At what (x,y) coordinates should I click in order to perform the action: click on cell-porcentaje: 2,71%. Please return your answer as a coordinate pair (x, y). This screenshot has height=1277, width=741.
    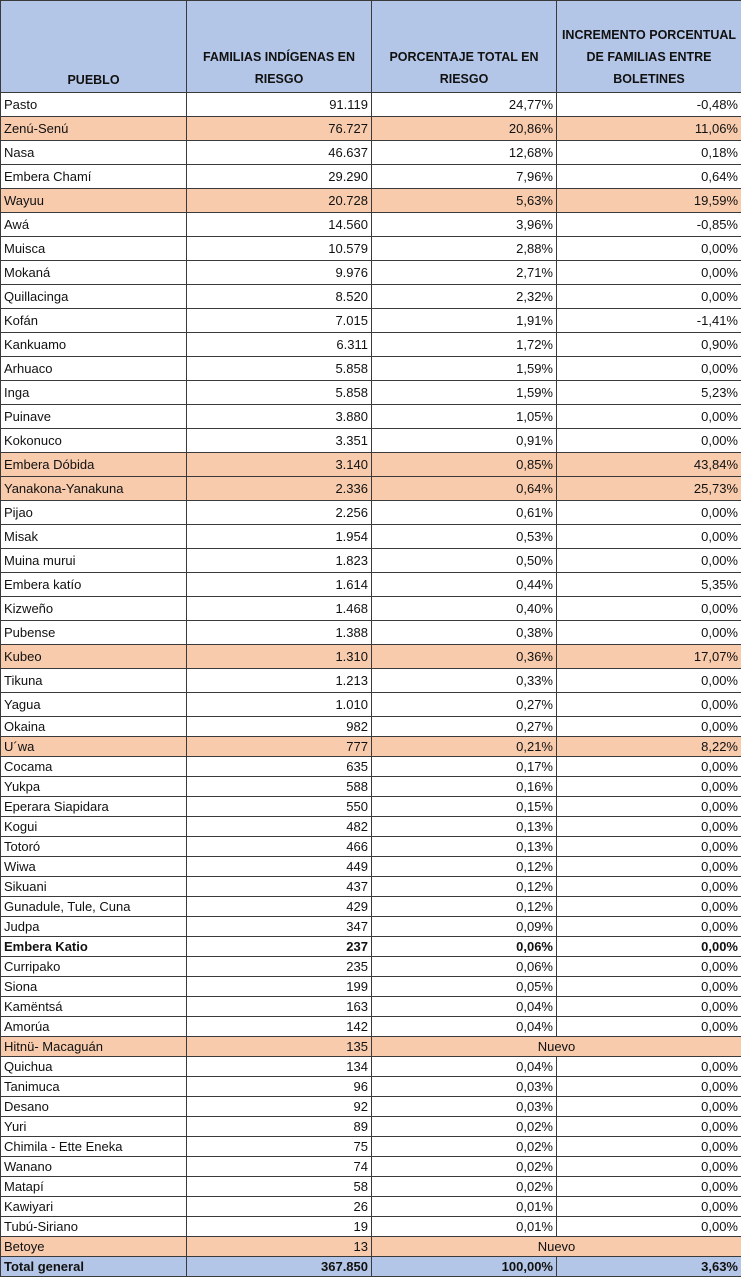
    Looking at the image, I should click on (464, 273).